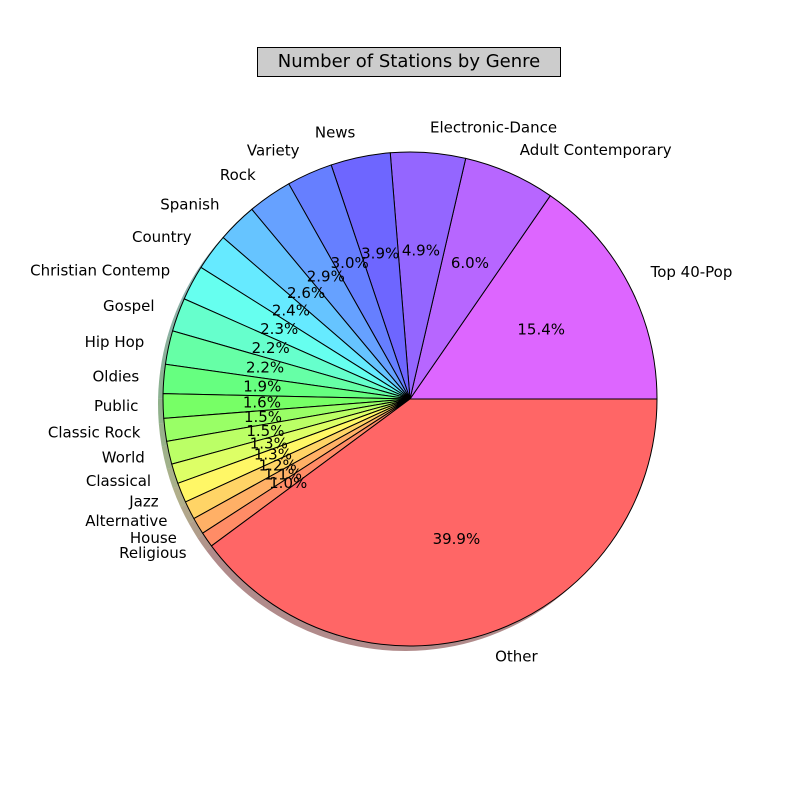  I want to click on pct-label-classical: 1.3%, so click(269, 443).